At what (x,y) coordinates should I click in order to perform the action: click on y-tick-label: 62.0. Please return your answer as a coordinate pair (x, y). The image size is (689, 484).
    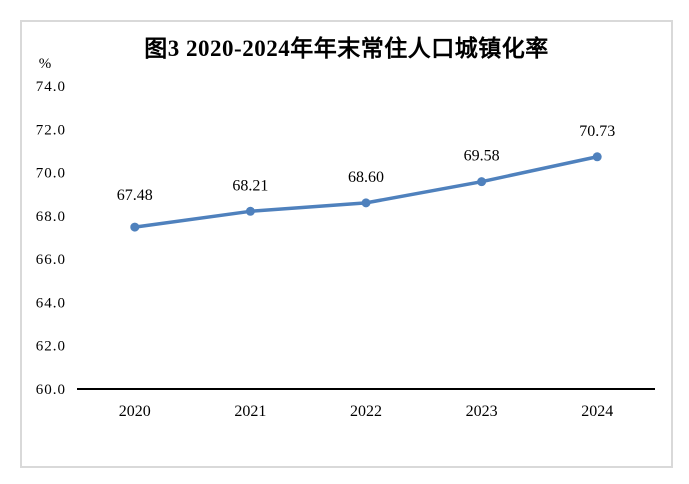
    Looking at the image, I should click on (51, 347).